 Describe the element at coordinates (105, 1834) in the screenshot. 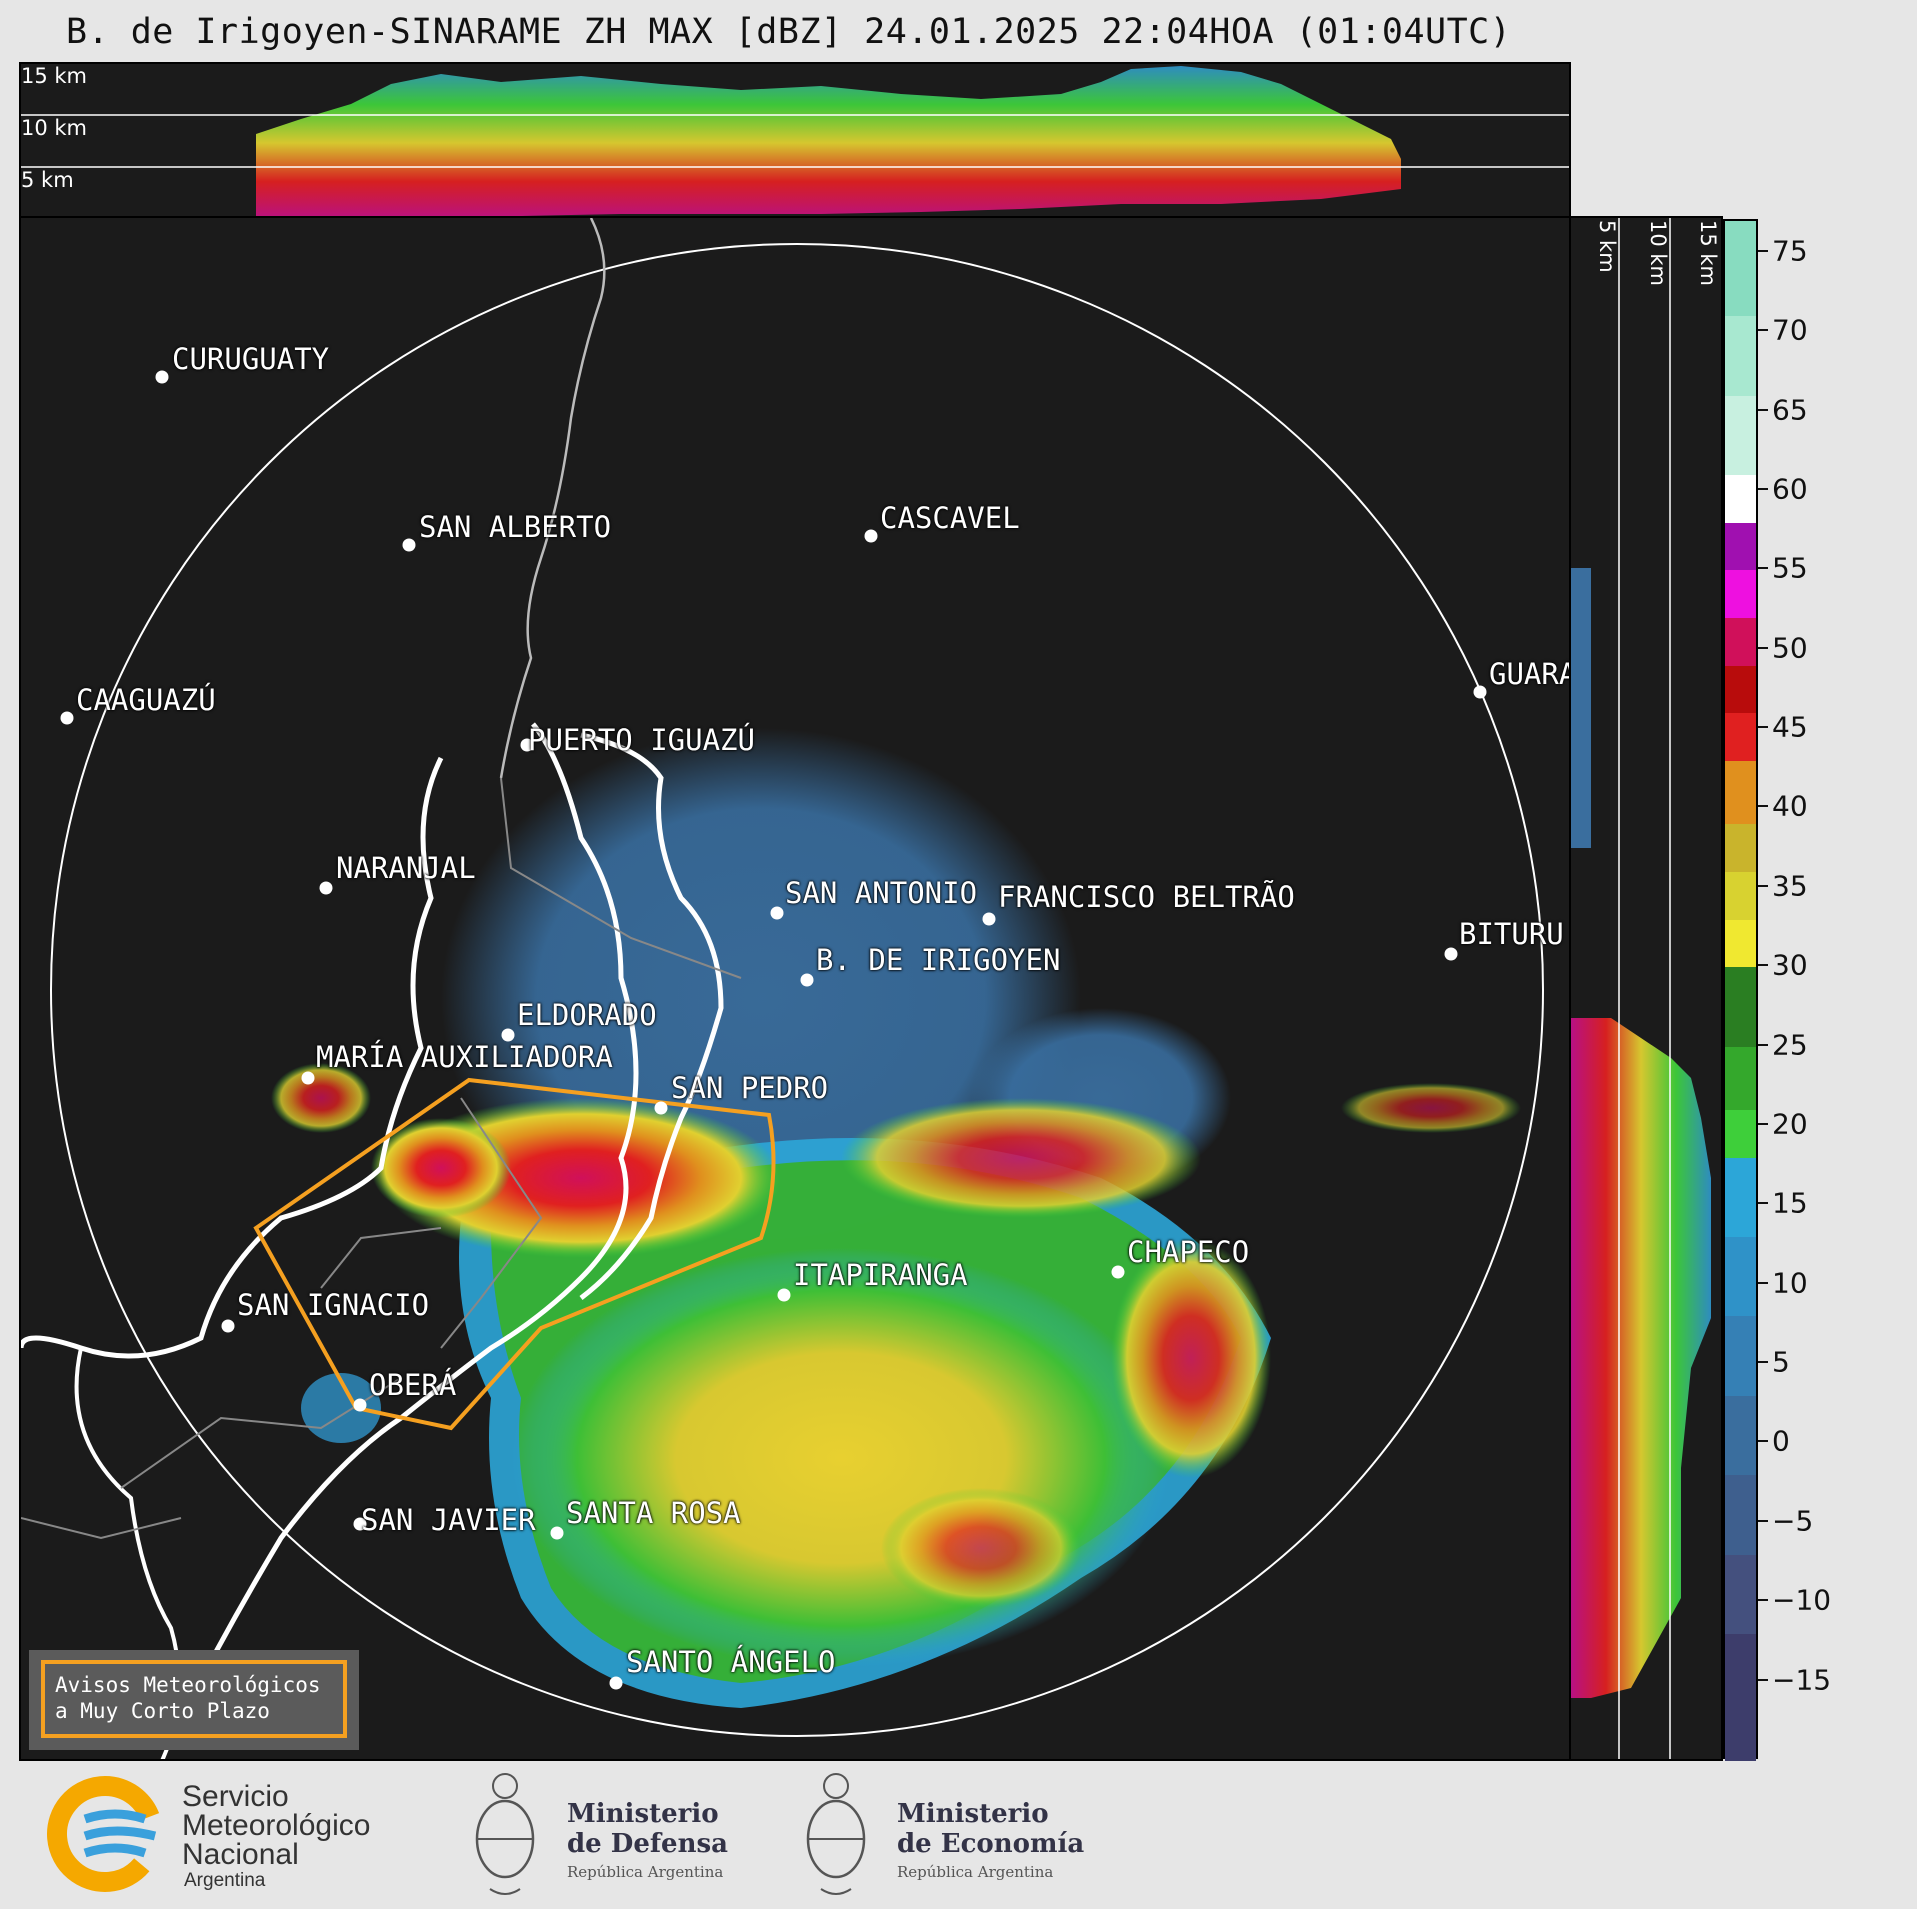

I see `smn-logo` at that location.